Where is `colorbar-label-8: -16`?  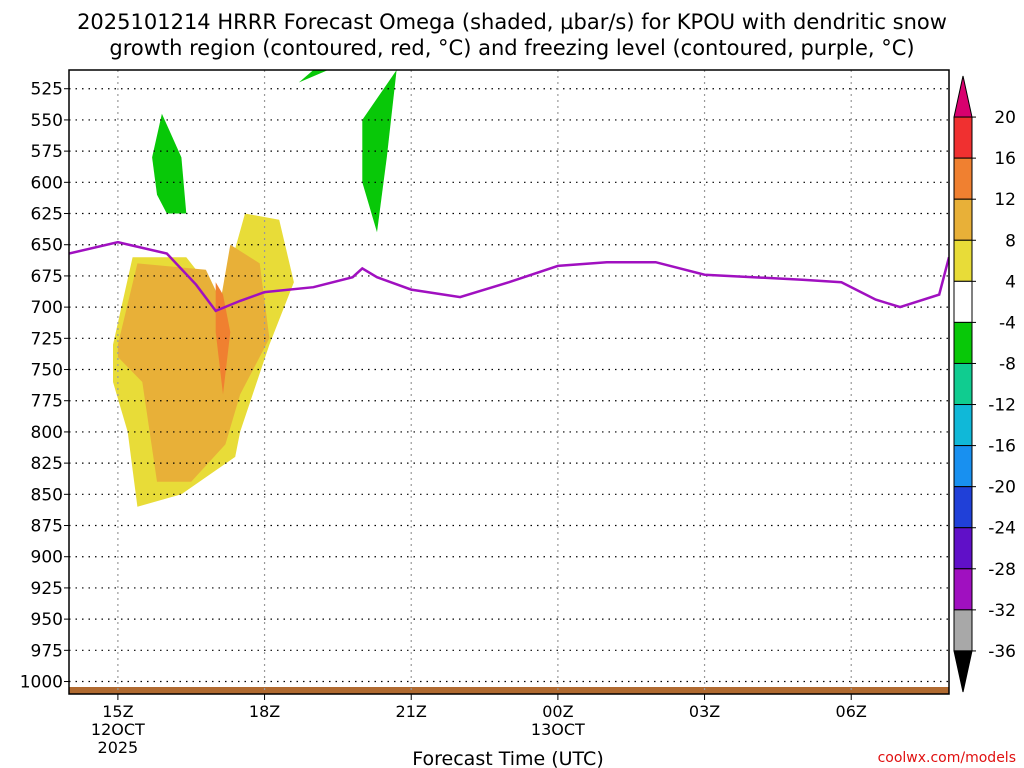
colorbar-label-8: -16 is located at coordinates (1002, 447).